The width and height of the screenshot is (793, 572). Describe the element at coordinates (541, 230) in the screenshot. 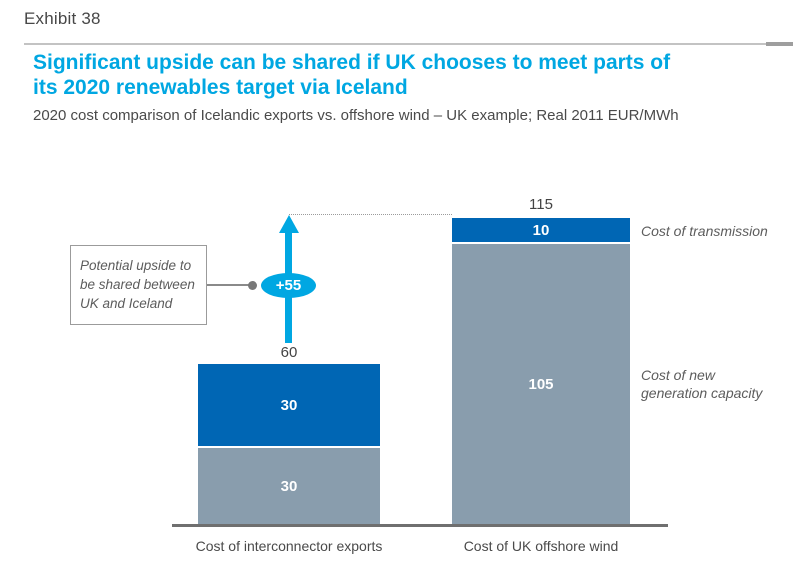

I see `bar2-transmission-segment: 10` at that location.